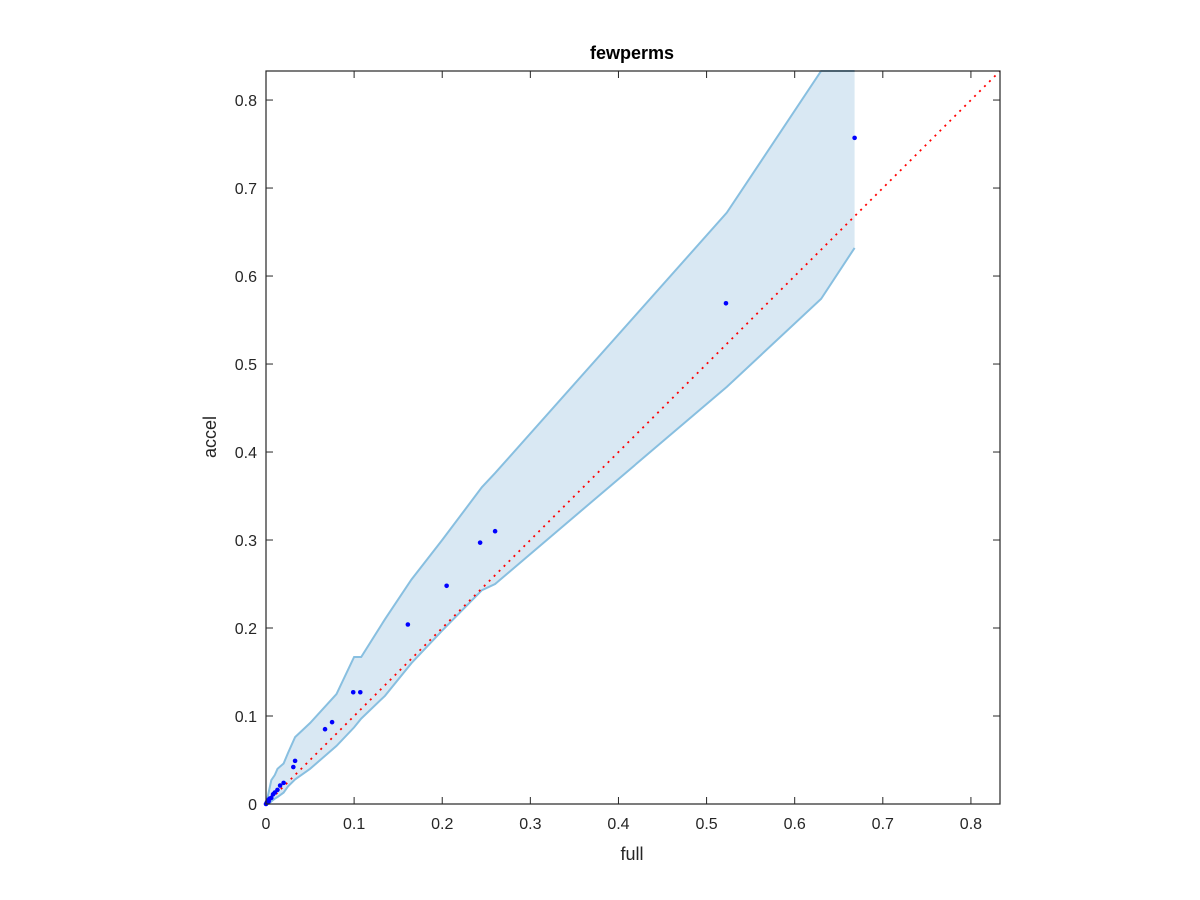 Image resolution: width=1200 pixels, height=900 pixels. I want to click on x-tick-label: 0.7, so click(883, 824).